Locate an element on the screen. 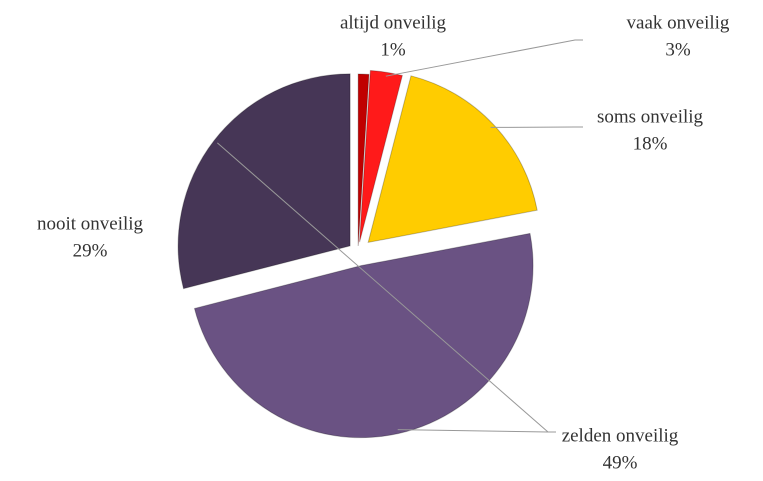  slice-value: 29% is located at coordinates (90, 250).